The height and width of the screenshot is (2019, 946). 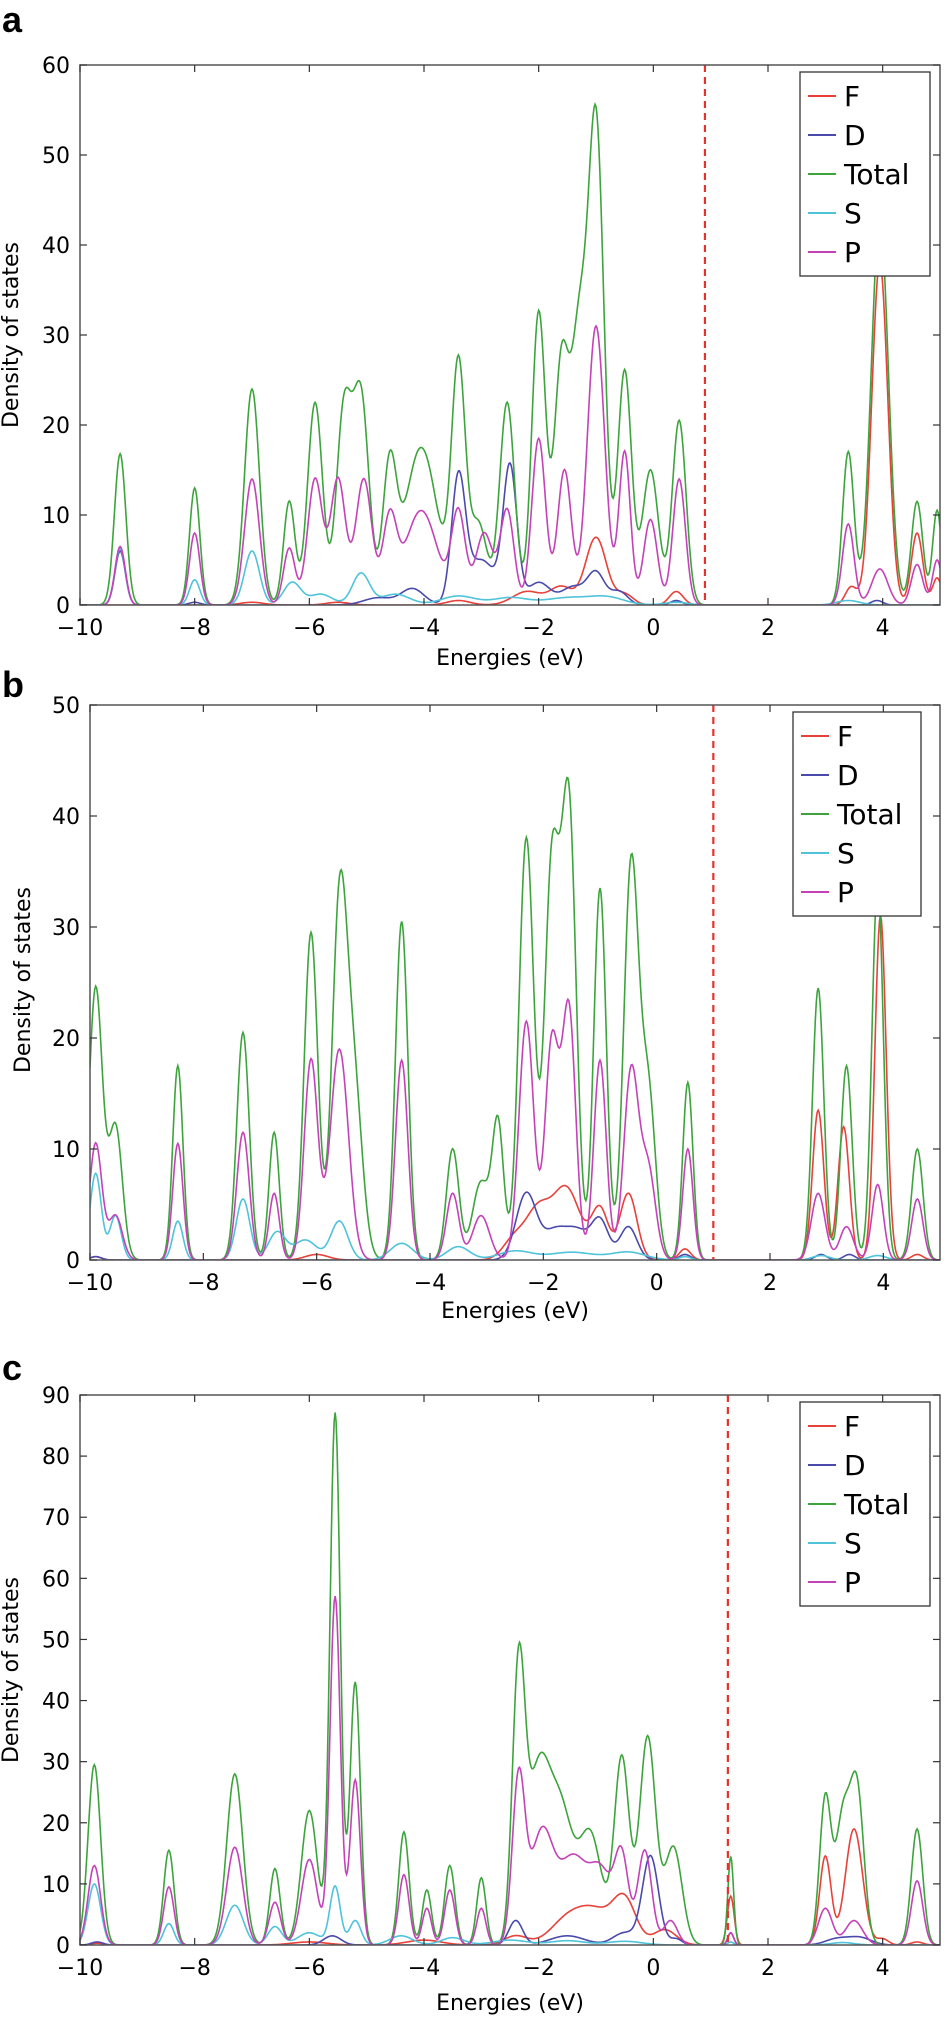 What do you see at coordinates (12, 1367) in the screenshot?
I see `panel-letter-c: c` at bounding box center [12, 1367].